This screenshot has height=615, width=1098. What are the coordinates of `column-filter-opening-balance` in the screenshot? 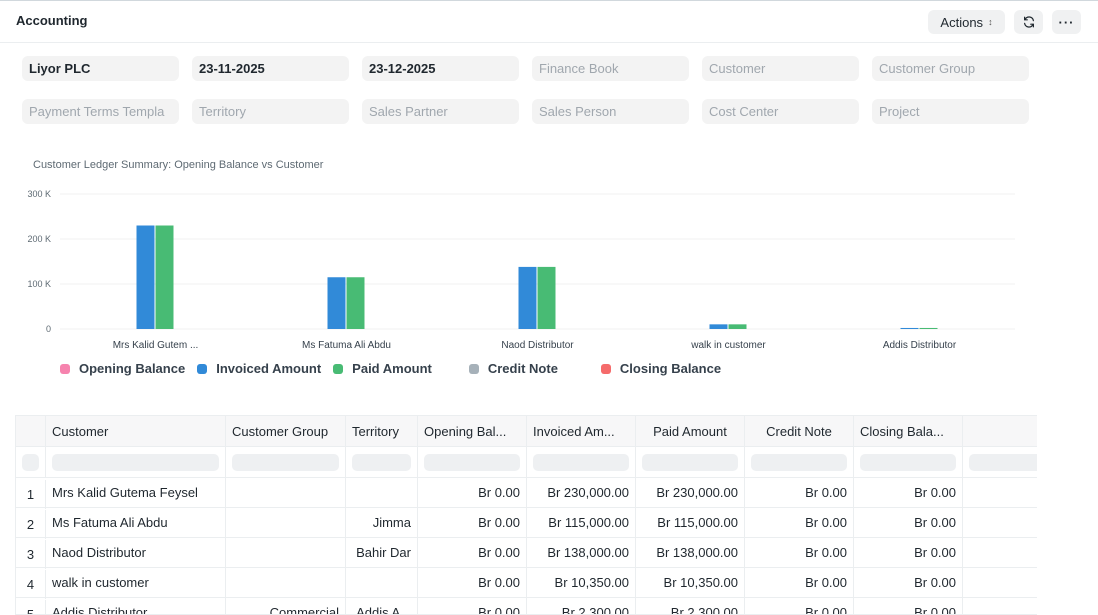 It's located at (472, 462).